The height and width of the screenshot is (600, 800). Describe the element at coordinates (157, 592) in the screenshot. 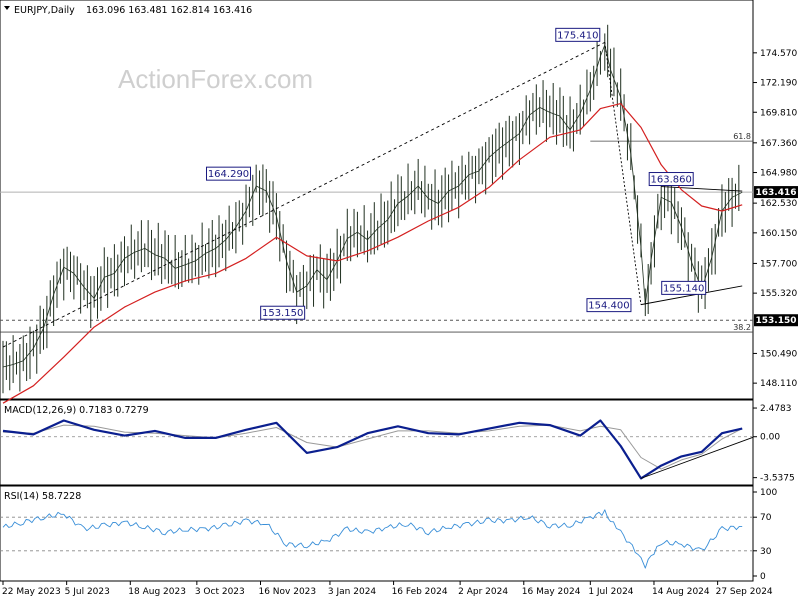

I see `x-tick-label: 18 Aug 2023` at that location.